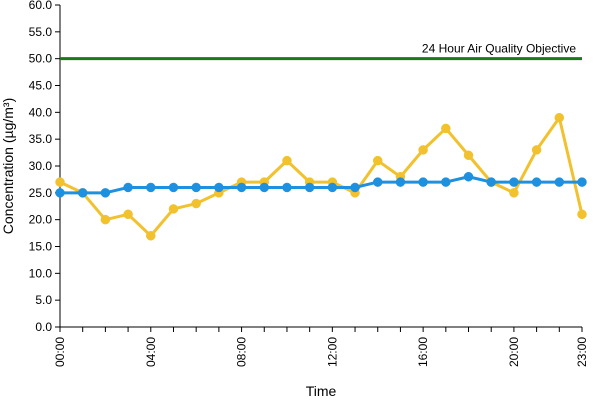  What do you see at coordinates (321, 51) in the screenshot?
I see `objective-line-group: 24 Hour Air Quality Objective` at bounding box center [321, 51].